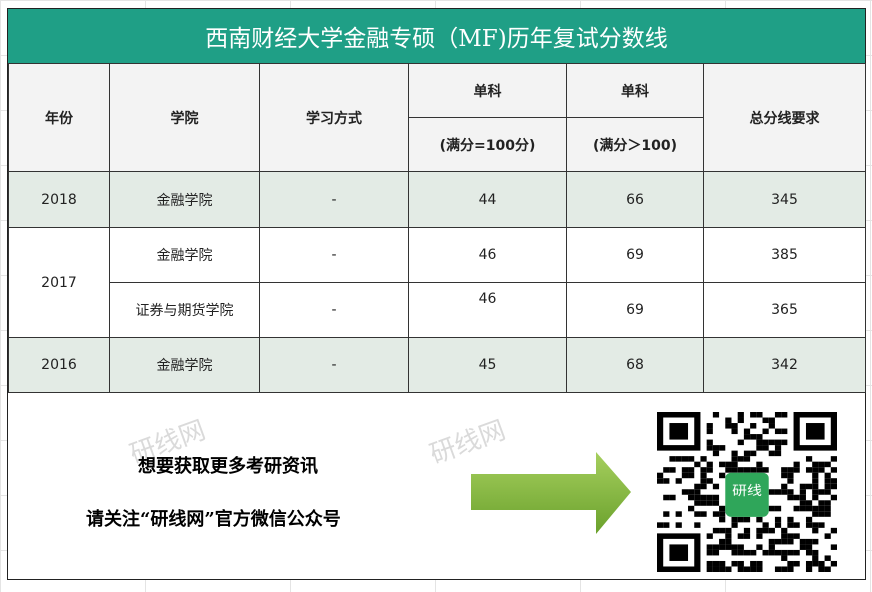 This screenshot has height=592, width=872. Describe the element at coordinates (784, 255) in the screenshot. I see `cell-total: 385` at that location.